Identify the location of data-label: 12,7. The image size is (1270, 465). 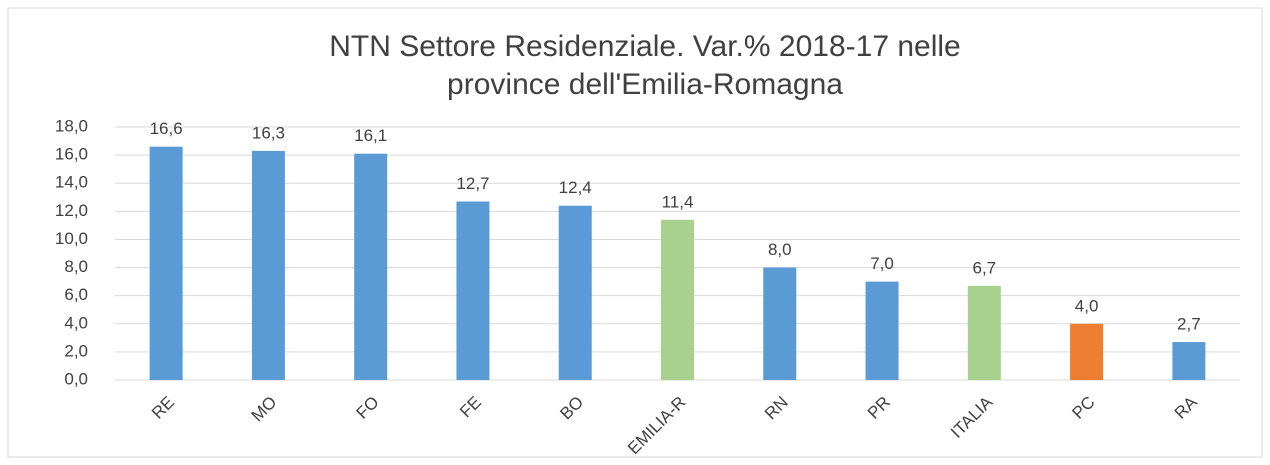
(472, 183).